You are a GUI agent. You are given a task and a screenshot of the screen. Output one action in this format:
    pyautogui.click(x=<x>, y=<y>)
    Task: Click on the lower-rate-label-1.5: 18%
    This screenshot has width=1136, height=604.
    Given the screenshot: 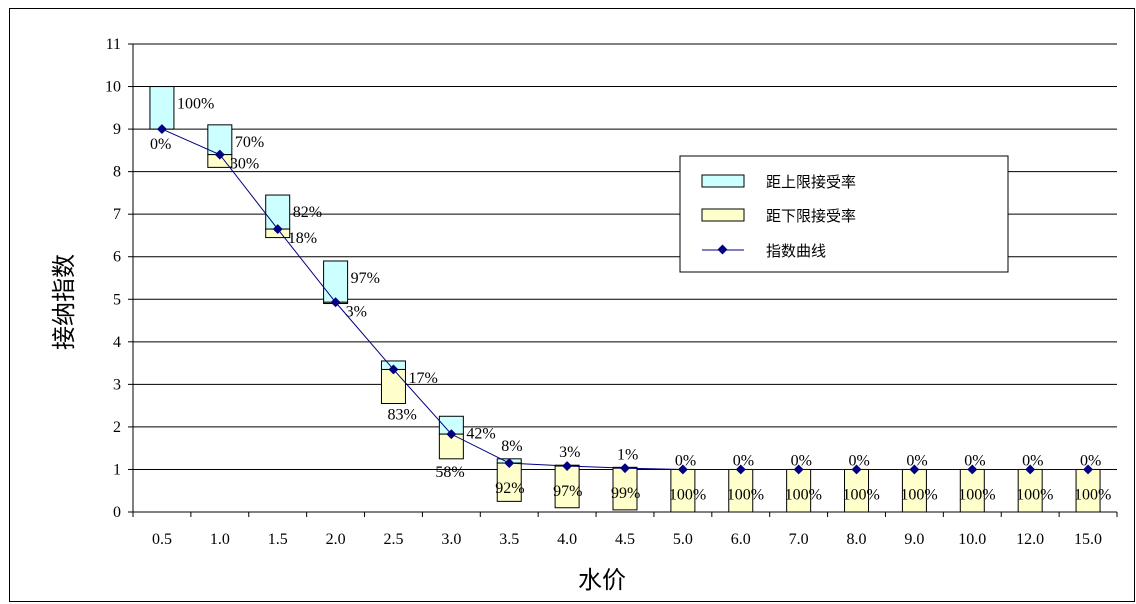 What is the action you would take?
    pyautogui.click(x=302, y=238)
    